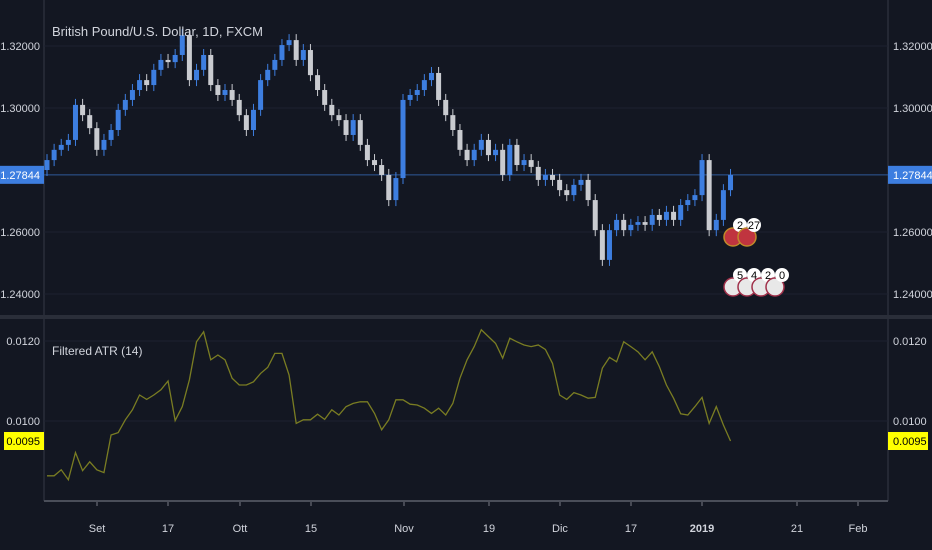 Image resolution: width=932 pixels, height=550 pixels. Describe the element at coordinates (20, 47) in the screenshot. I see `price-tick-left: 1.32000` at that location.